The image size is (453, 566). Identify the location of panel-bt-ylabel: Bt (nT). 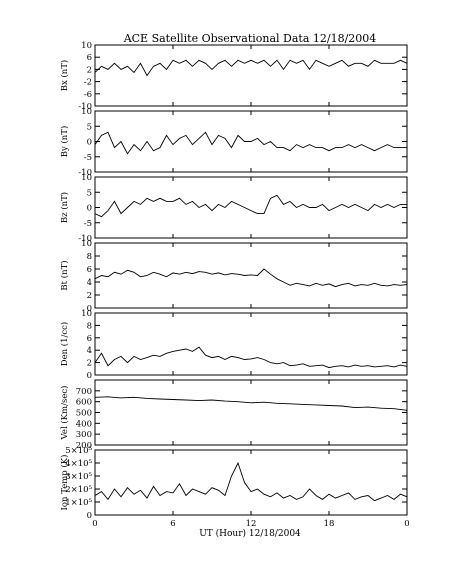
(64, 275).